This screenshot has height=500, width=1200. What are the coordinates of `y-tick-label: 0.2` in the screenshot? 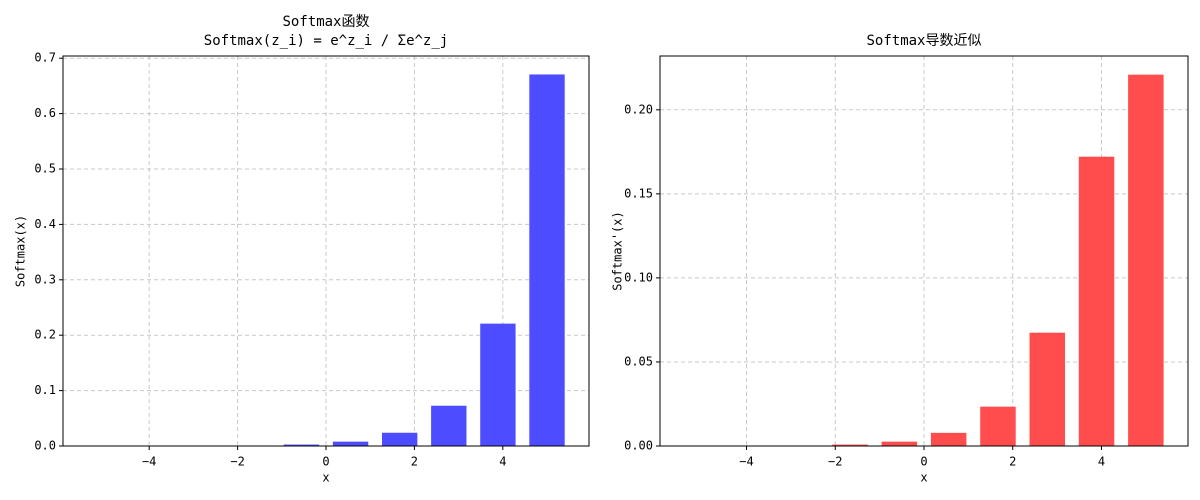 It's located at (45, 335).